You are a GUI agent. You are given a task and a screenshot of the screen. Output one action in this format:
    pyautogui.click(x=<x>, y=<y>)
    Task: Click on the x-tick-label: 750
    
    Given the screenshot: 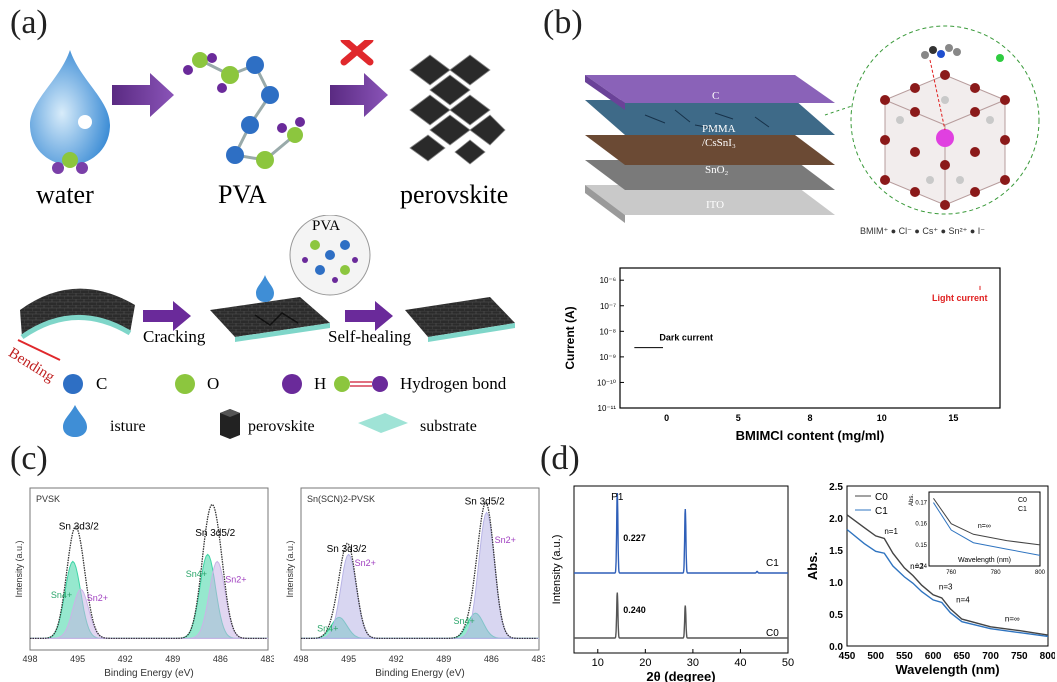 What is the action you would take?
    pyautogui.click(x=1019, y=656)
    